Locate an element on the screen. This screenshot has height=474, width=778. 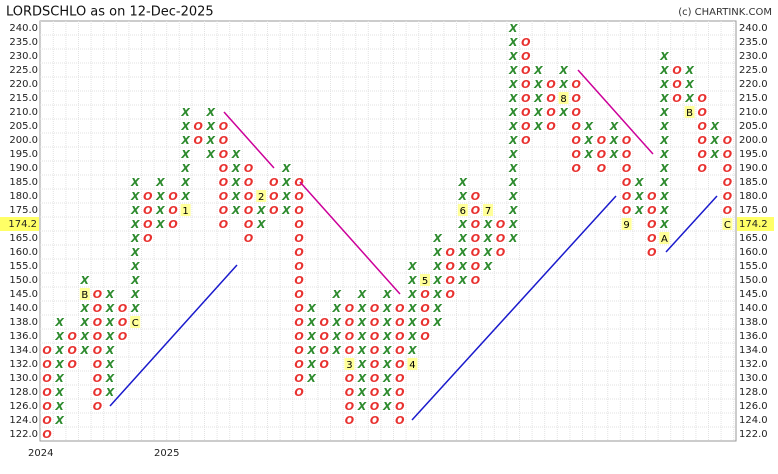
y-tick-label-right: 175.0 is located at coordinates (753, 210).